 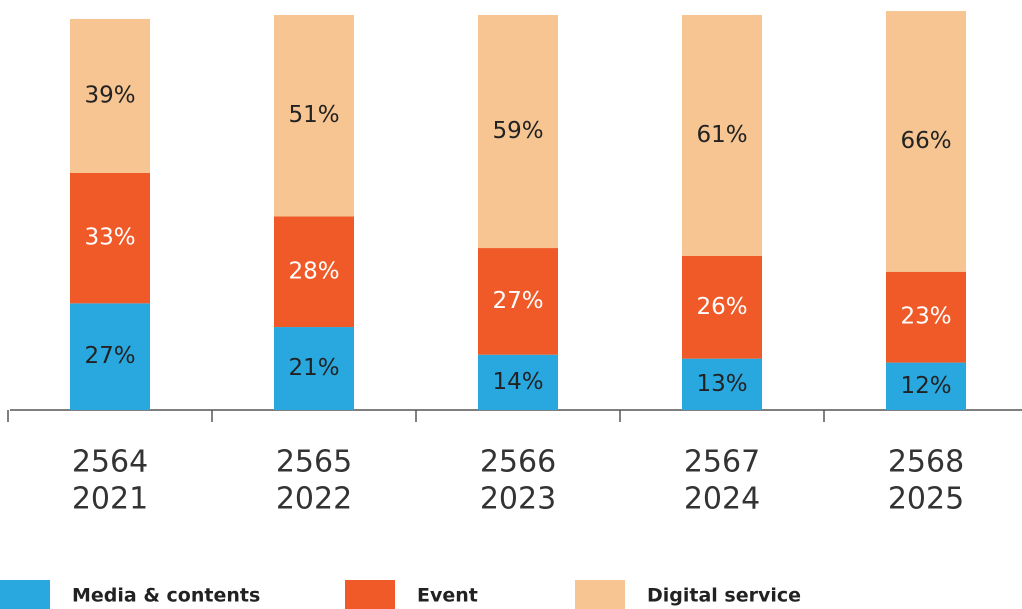 What do you see at coordinates (518, 499) in the screenshot?
I see `x-tick-label: 2023` at bounding box center [518, 499].